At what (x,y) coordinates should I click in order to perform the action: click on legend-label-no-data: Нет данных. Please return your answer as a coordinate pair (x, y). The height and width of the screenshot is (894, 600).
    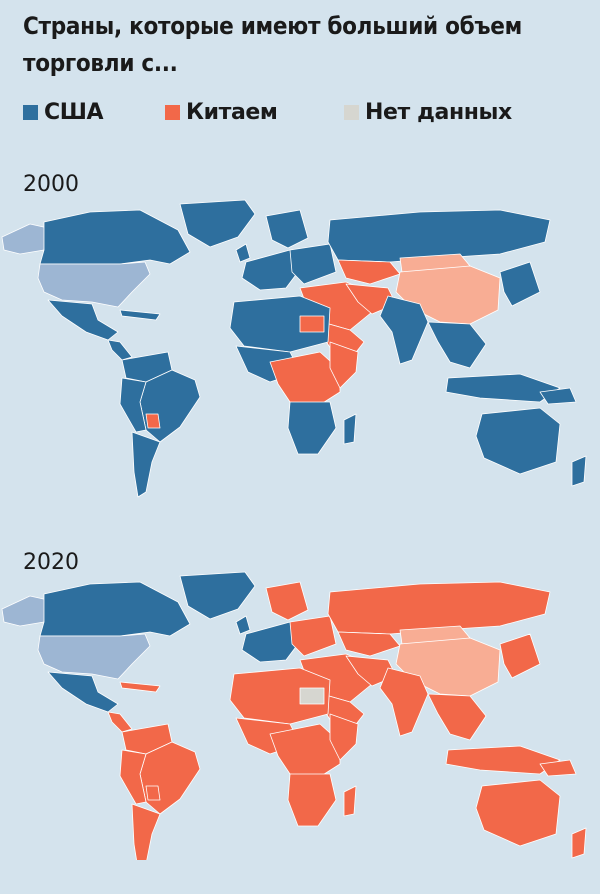
    Looking at the image, I should click on (438, 112).